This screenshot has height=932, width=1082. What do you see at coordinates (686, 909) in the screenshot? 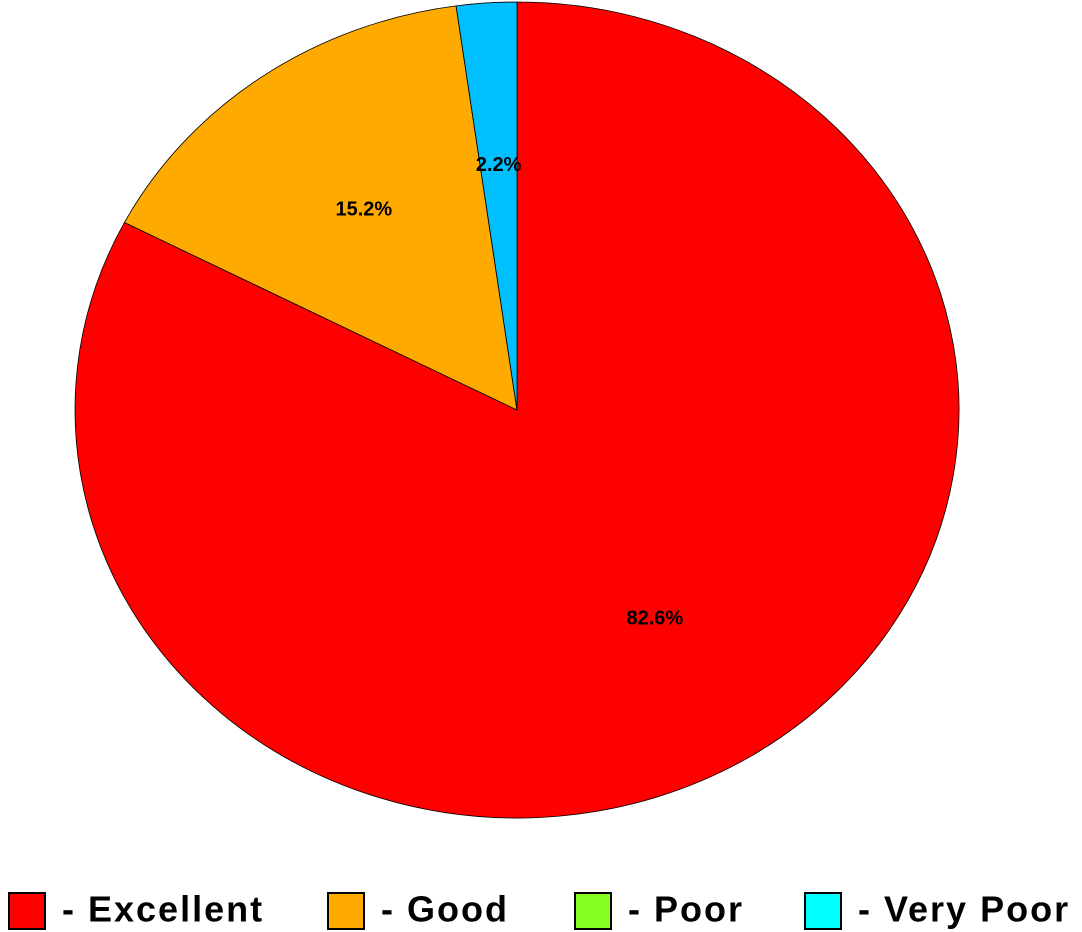
I see `legend-label: - Poor` at bounding box center [686, 909].